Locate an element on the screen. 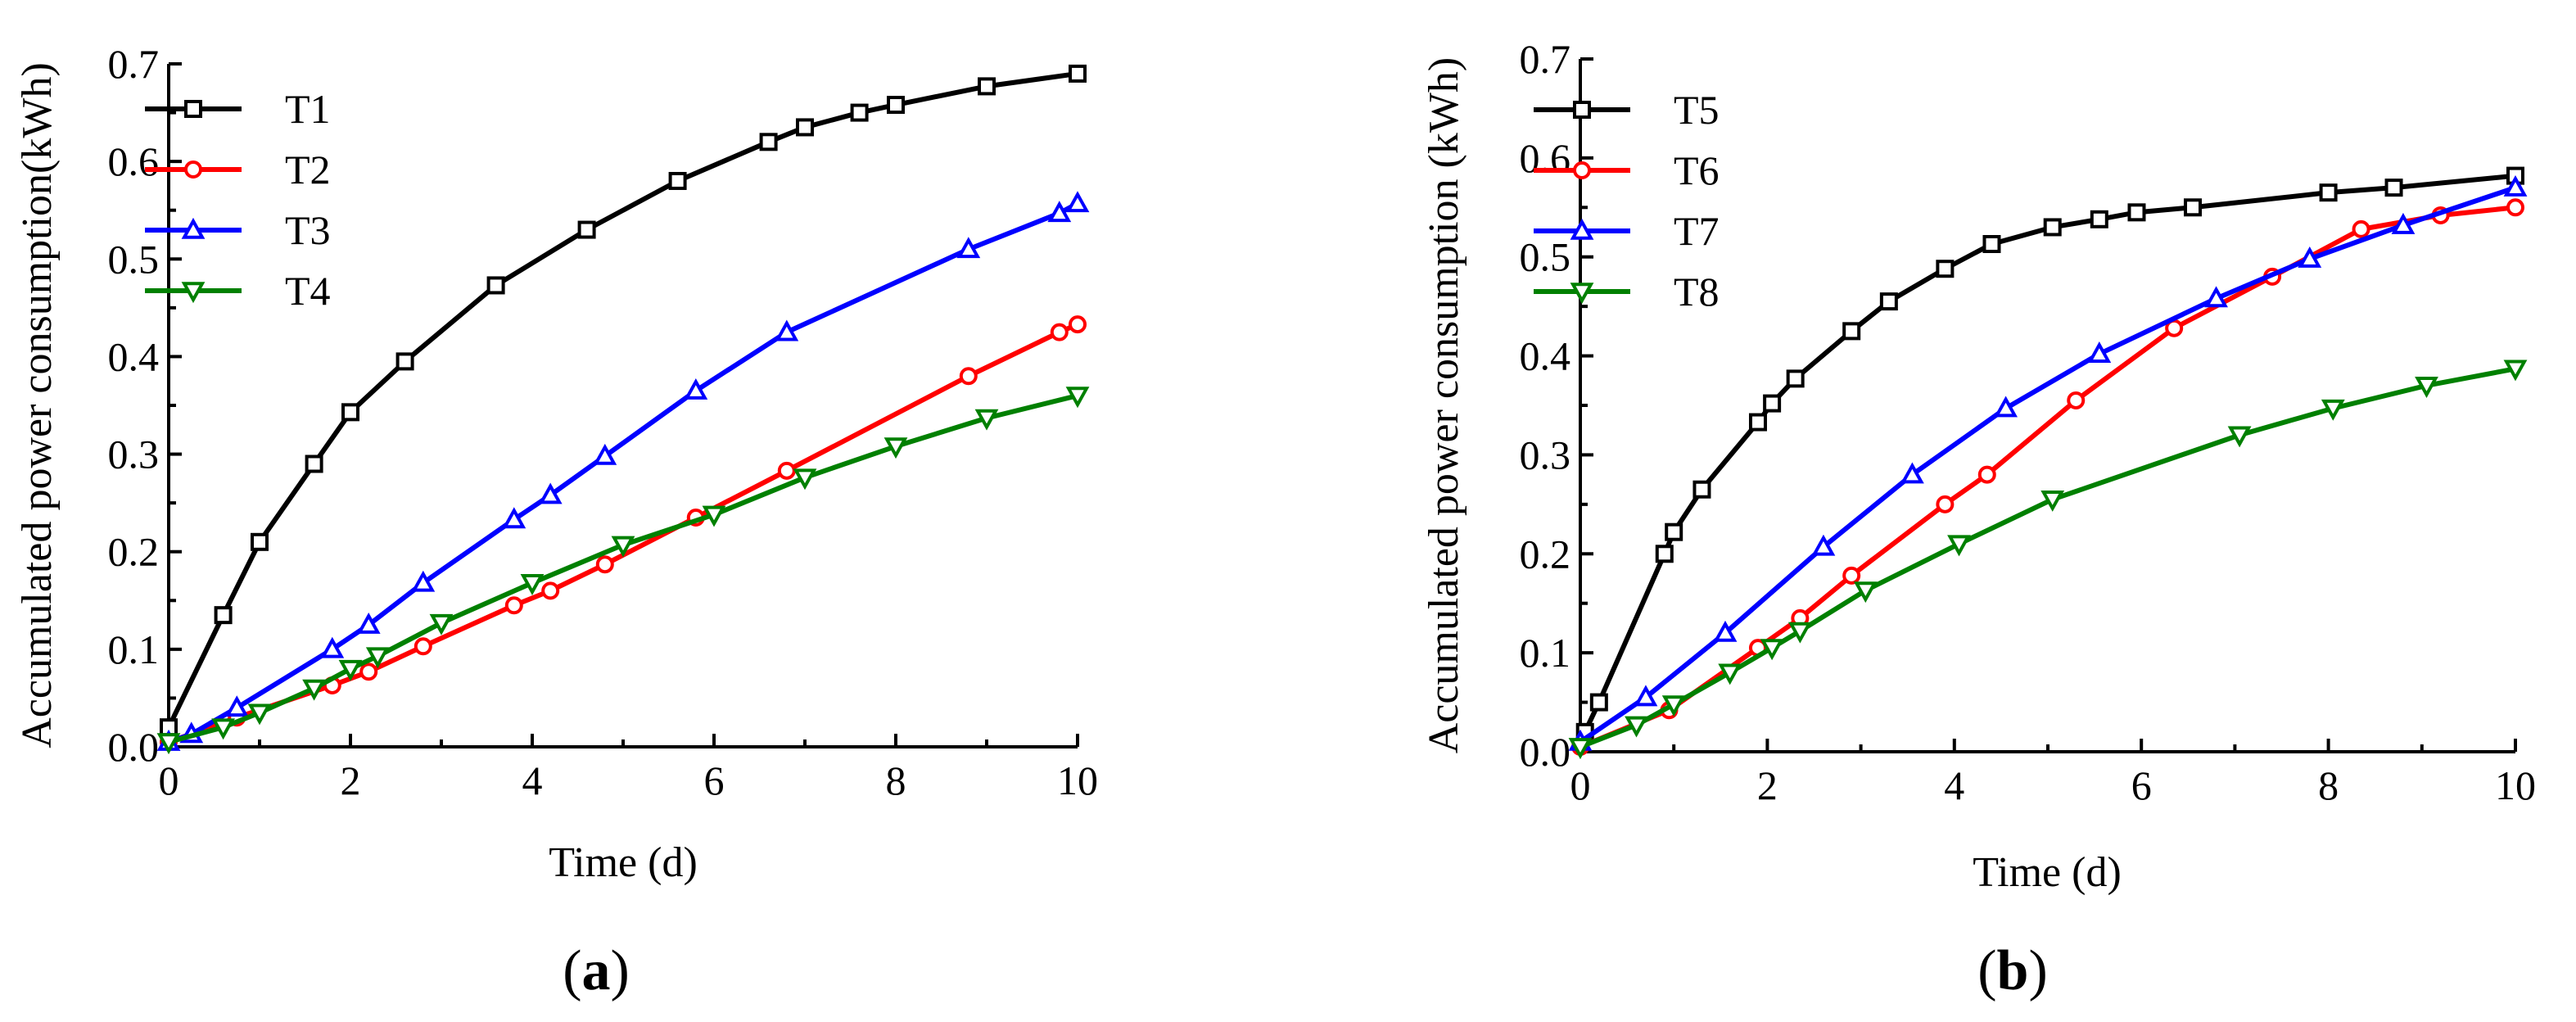 This screenshot has width=2576, height=1022. panel-a-legend-item-t3: T3 is located at coordinates (238, 230).